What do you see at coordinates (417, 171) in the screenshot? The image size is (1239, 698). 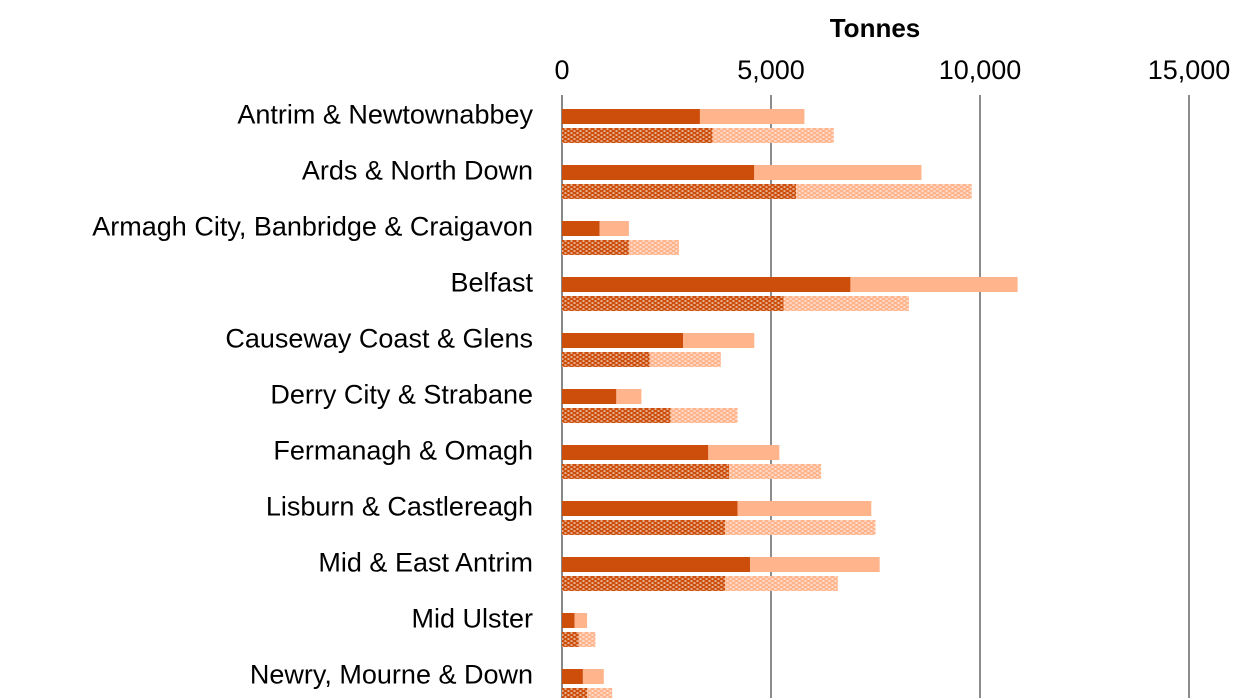 I see `category-label: Ards & North Down` at bounding box center [417, 171].